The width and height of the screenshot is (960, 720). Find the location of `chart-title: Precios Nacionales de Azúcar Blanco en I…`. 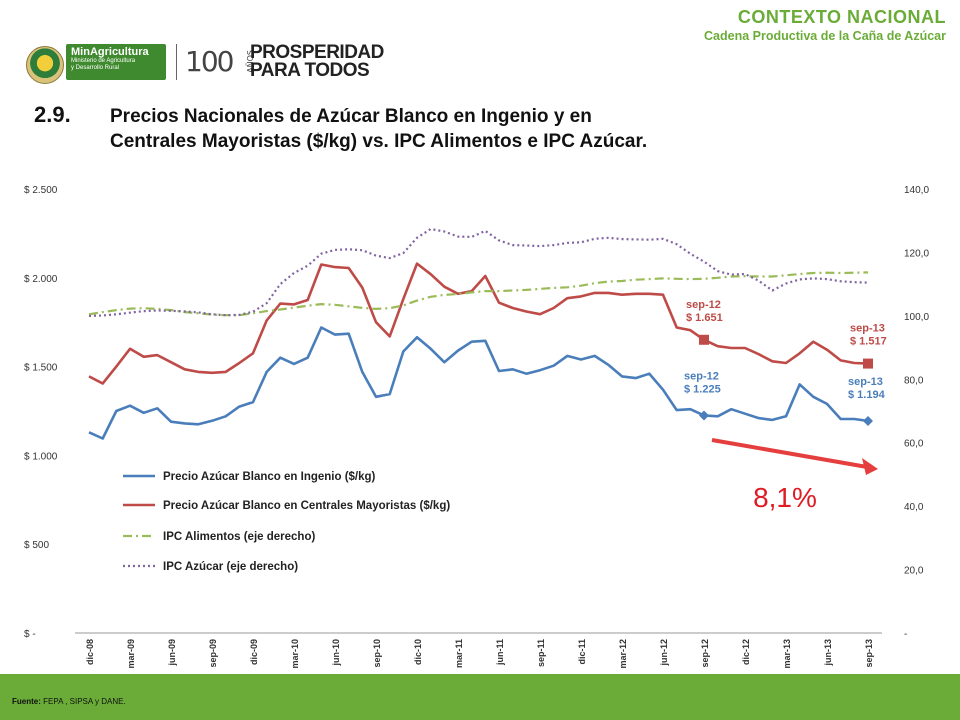

chart-title: Precios Nacionales de Azúcar Blanco en I… is located at coordinates (379, 129).